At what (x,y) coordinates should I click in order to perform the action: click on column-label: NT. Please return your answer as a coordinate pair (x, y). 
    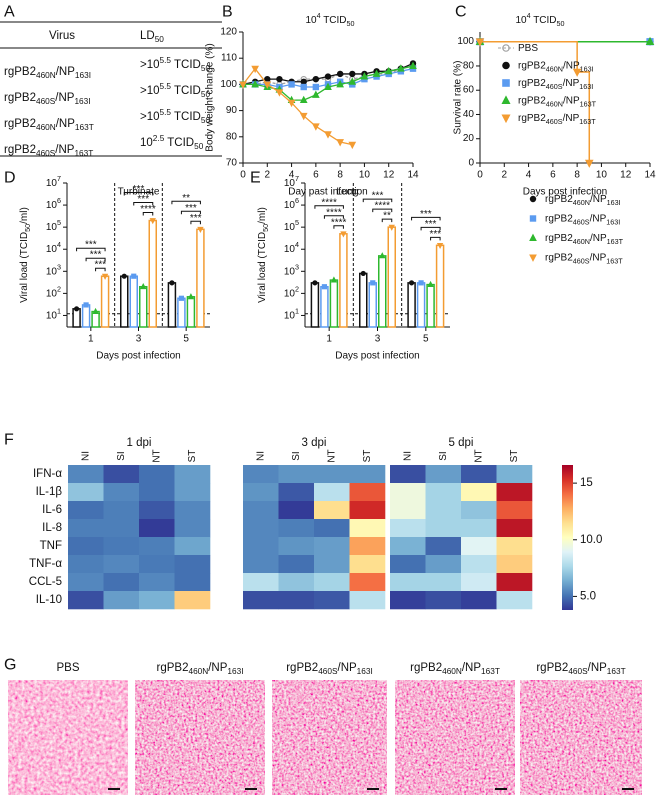
    Looking at the image, I should click on (478, 455).